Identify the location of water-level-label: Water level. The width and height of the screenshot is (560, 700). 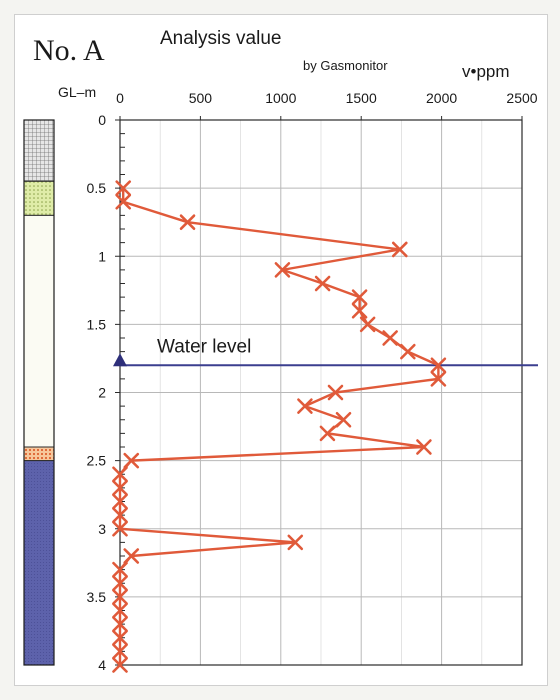
(204, 346).